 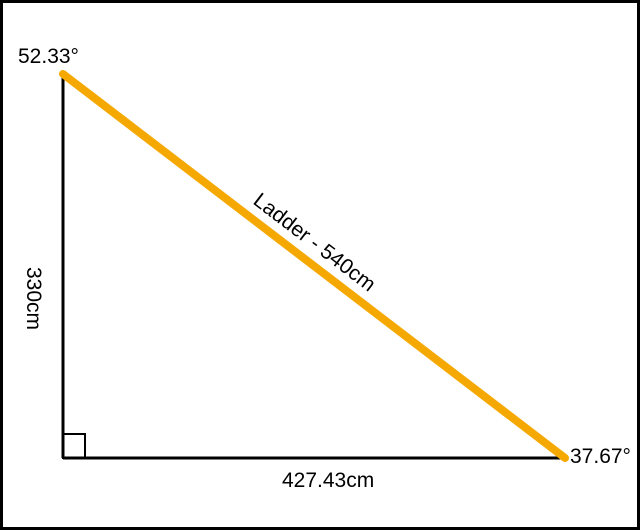 What do you see at coordinates (33, 298) in the screenshot?
I see `vertical-side-label: 330cm` at bounding box center [33, 298].